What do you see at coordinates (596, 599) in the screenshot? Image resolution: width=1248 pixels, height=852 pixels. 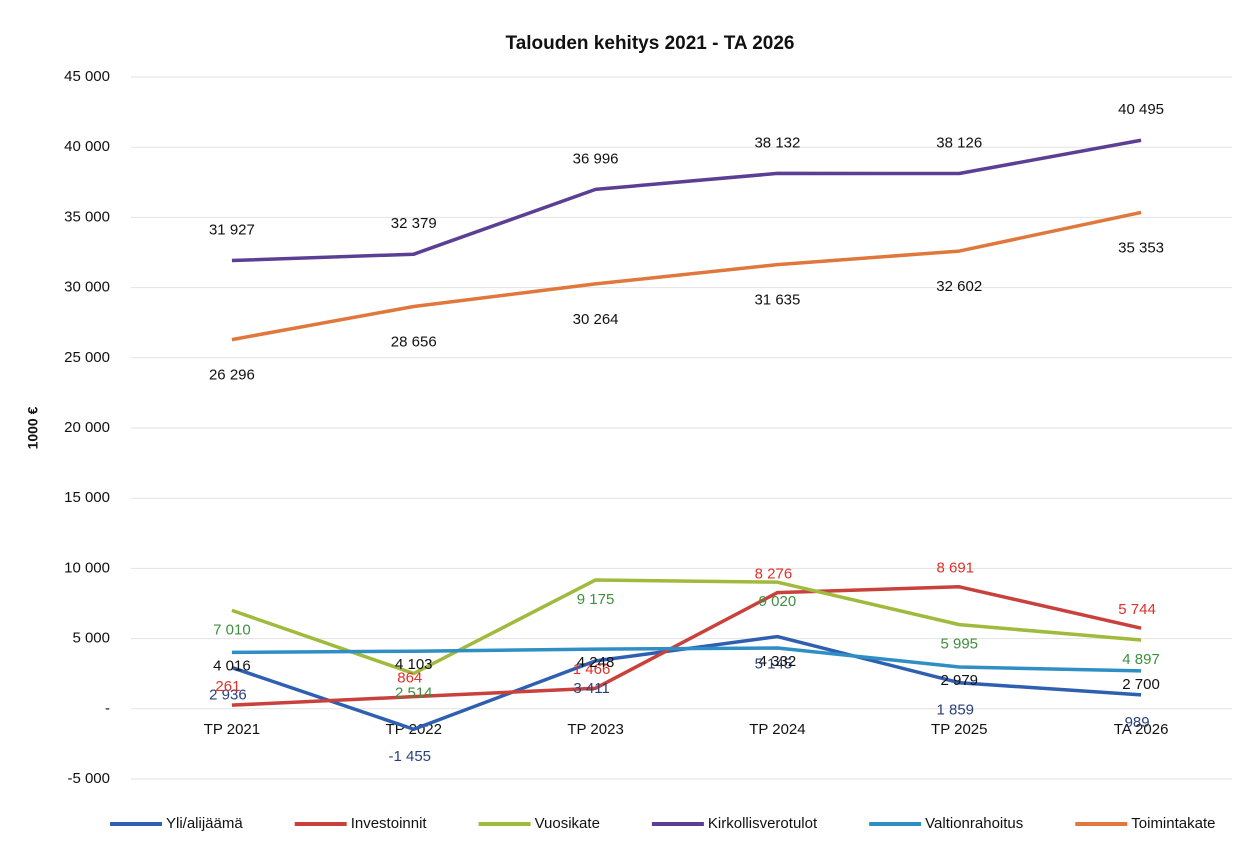 I see `data-label: 9 175` at bounding box center [596, 599].